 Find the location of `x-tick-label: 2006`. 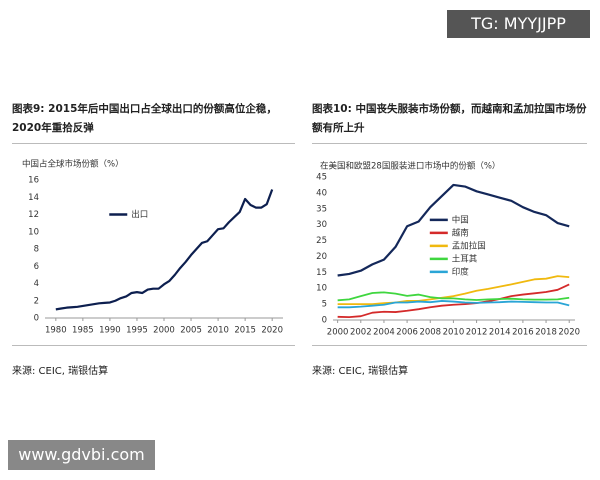

x-tick-label: 2006 is located at coordinates (407, 333).